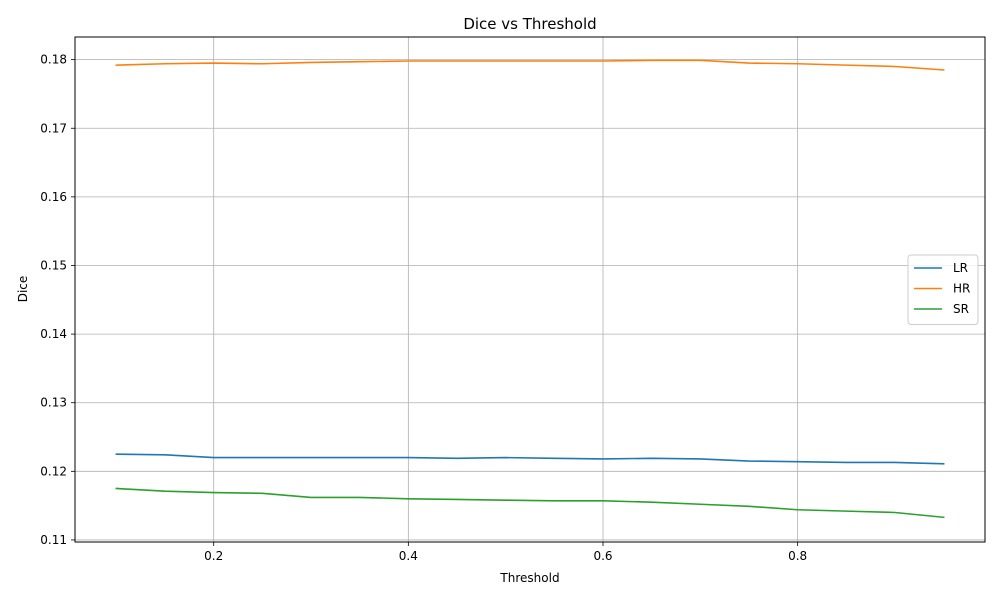 The width and height of the screenshot is (1000, 600). What do you see at coordinates (961, 289) in the screenshot?
I see `legend-label-hr: HR` at bounding box center [961, 289].